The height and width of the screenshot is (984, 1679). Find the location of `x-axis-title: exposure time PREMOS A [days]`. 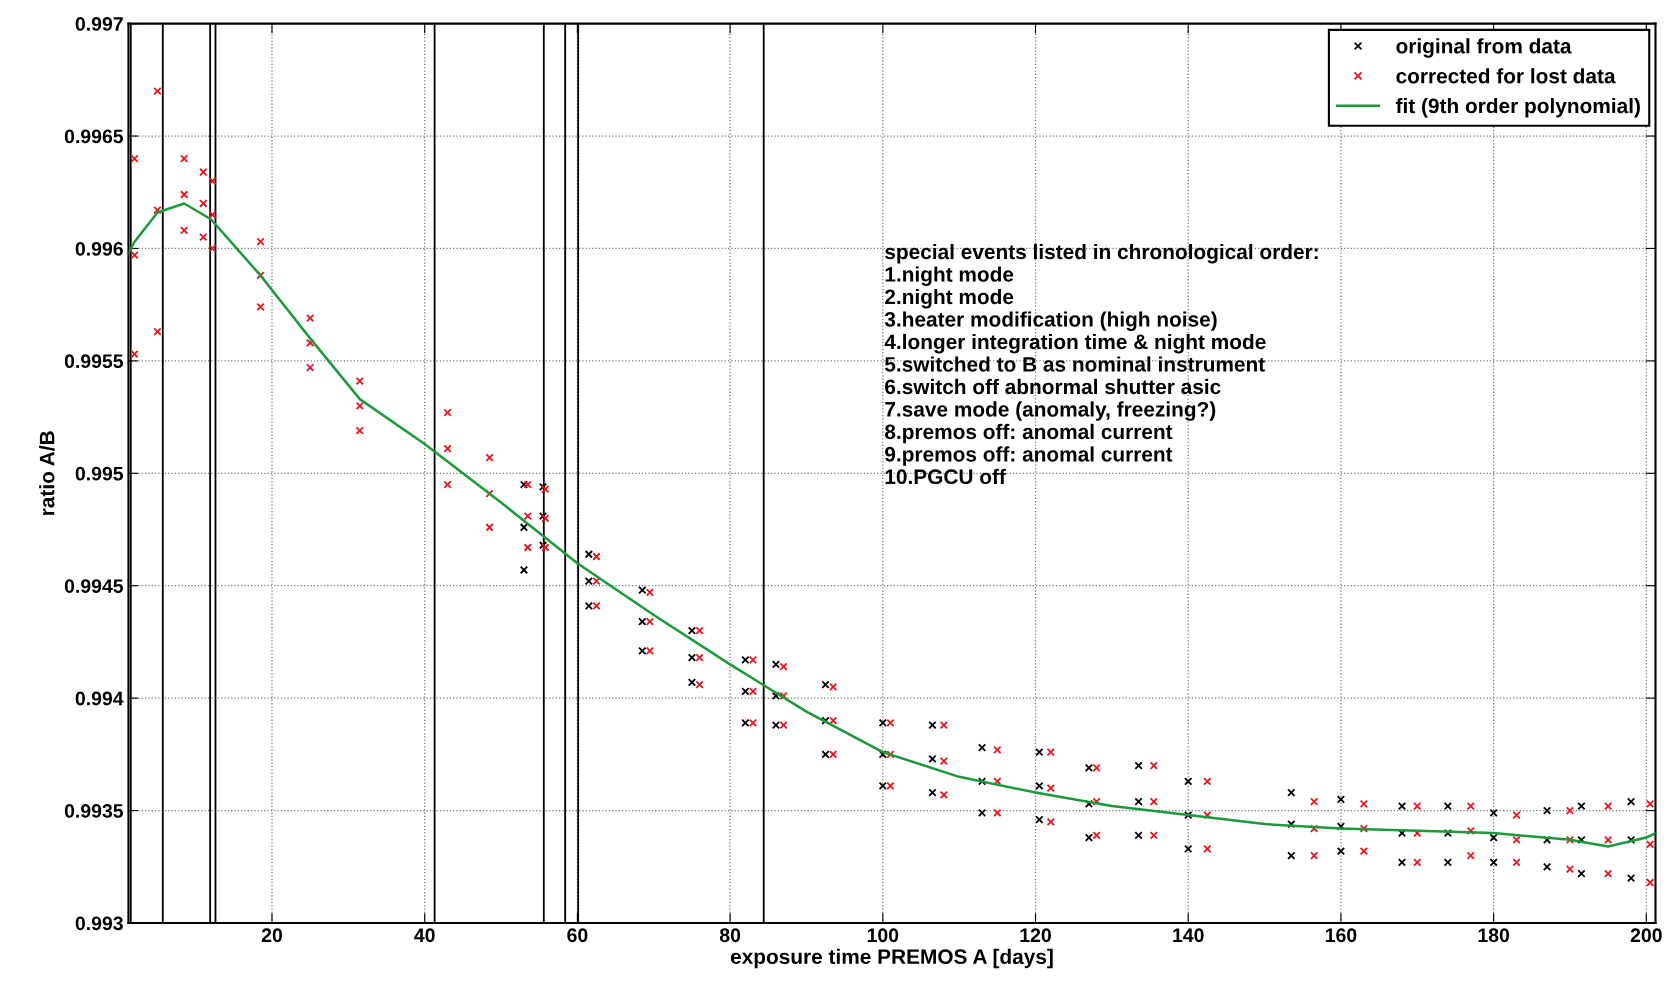

x-axis-title: exposure time PREMOS A [days] is located at coordinates (891, 958).